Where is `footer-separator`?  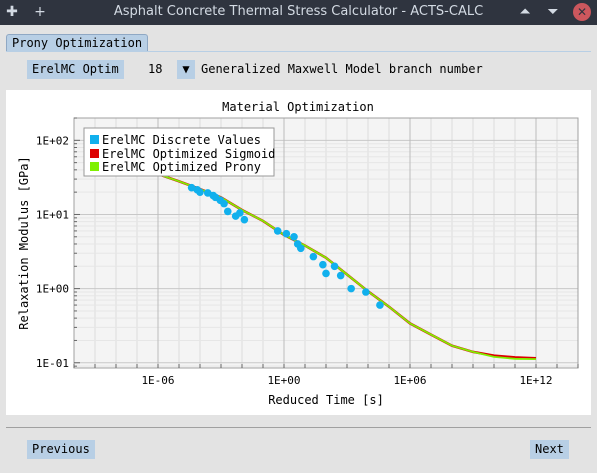 footer-separator is located at coordinates (298, 427).